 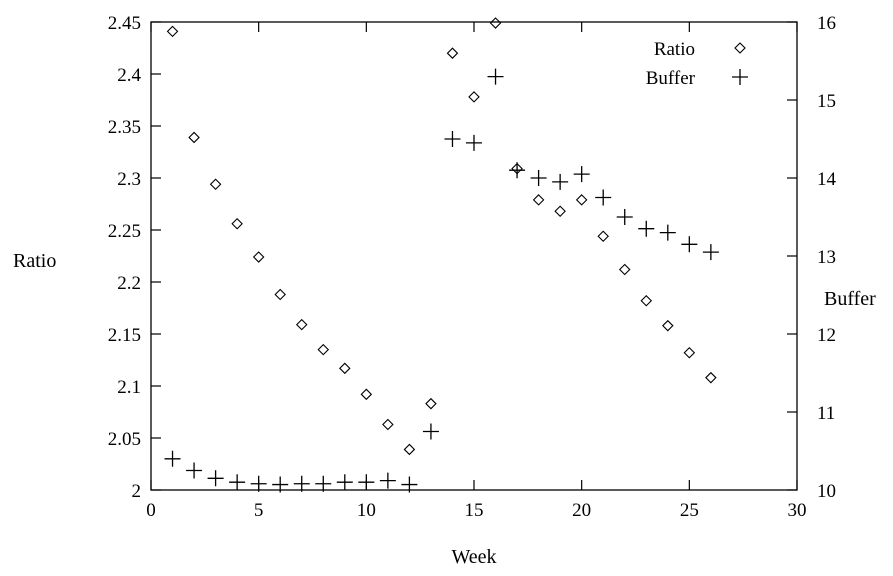 I want to click on x-tick-label: 30, so click(x=797, y=510).